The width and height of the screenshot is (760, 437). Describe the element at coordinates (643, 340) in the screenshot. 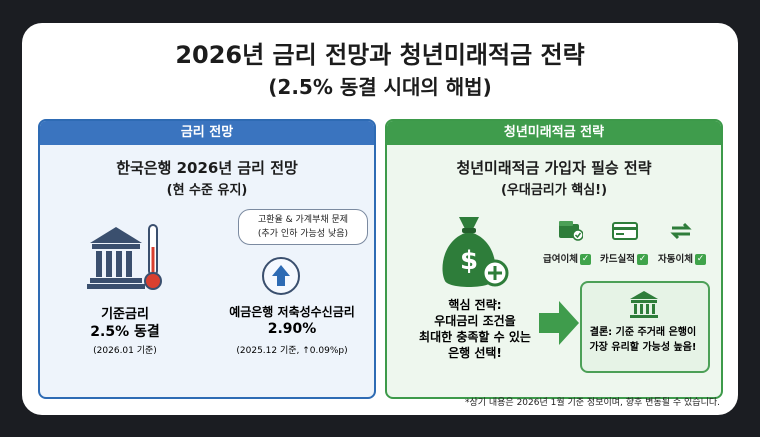

I see `conclusion-text: 결론: 기준 주거래 은행이 가장 유리할 가능성 높음!` at that location.